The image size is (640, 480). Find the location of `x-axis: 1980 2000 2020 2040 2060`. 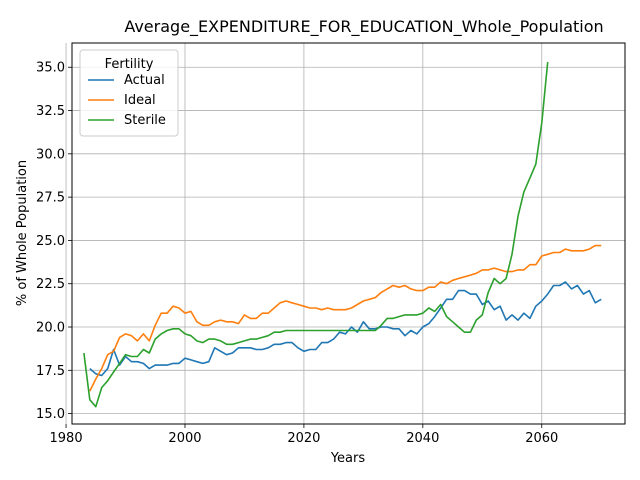

x-axis: 1980 2000 2020 2040 2060 is located at coordinates (304, 435).